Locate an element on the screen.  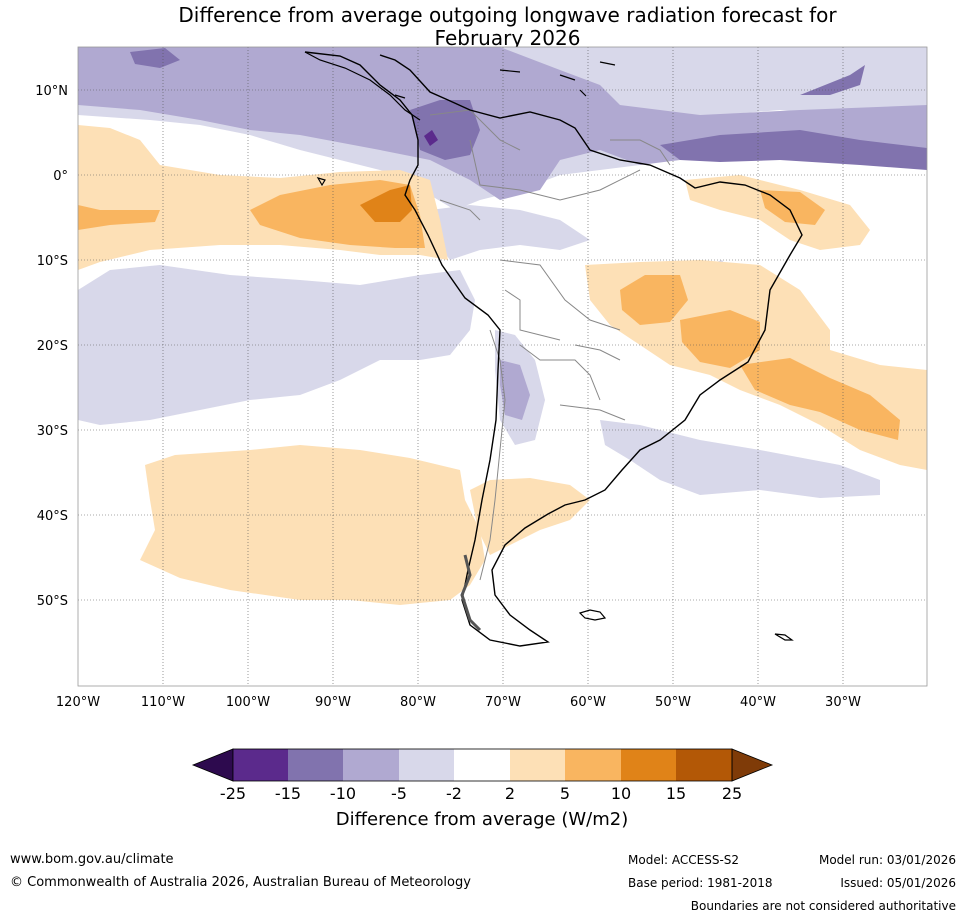
colorbar-title: Difference from average (W/m2) is located at coordinates (482, 819).